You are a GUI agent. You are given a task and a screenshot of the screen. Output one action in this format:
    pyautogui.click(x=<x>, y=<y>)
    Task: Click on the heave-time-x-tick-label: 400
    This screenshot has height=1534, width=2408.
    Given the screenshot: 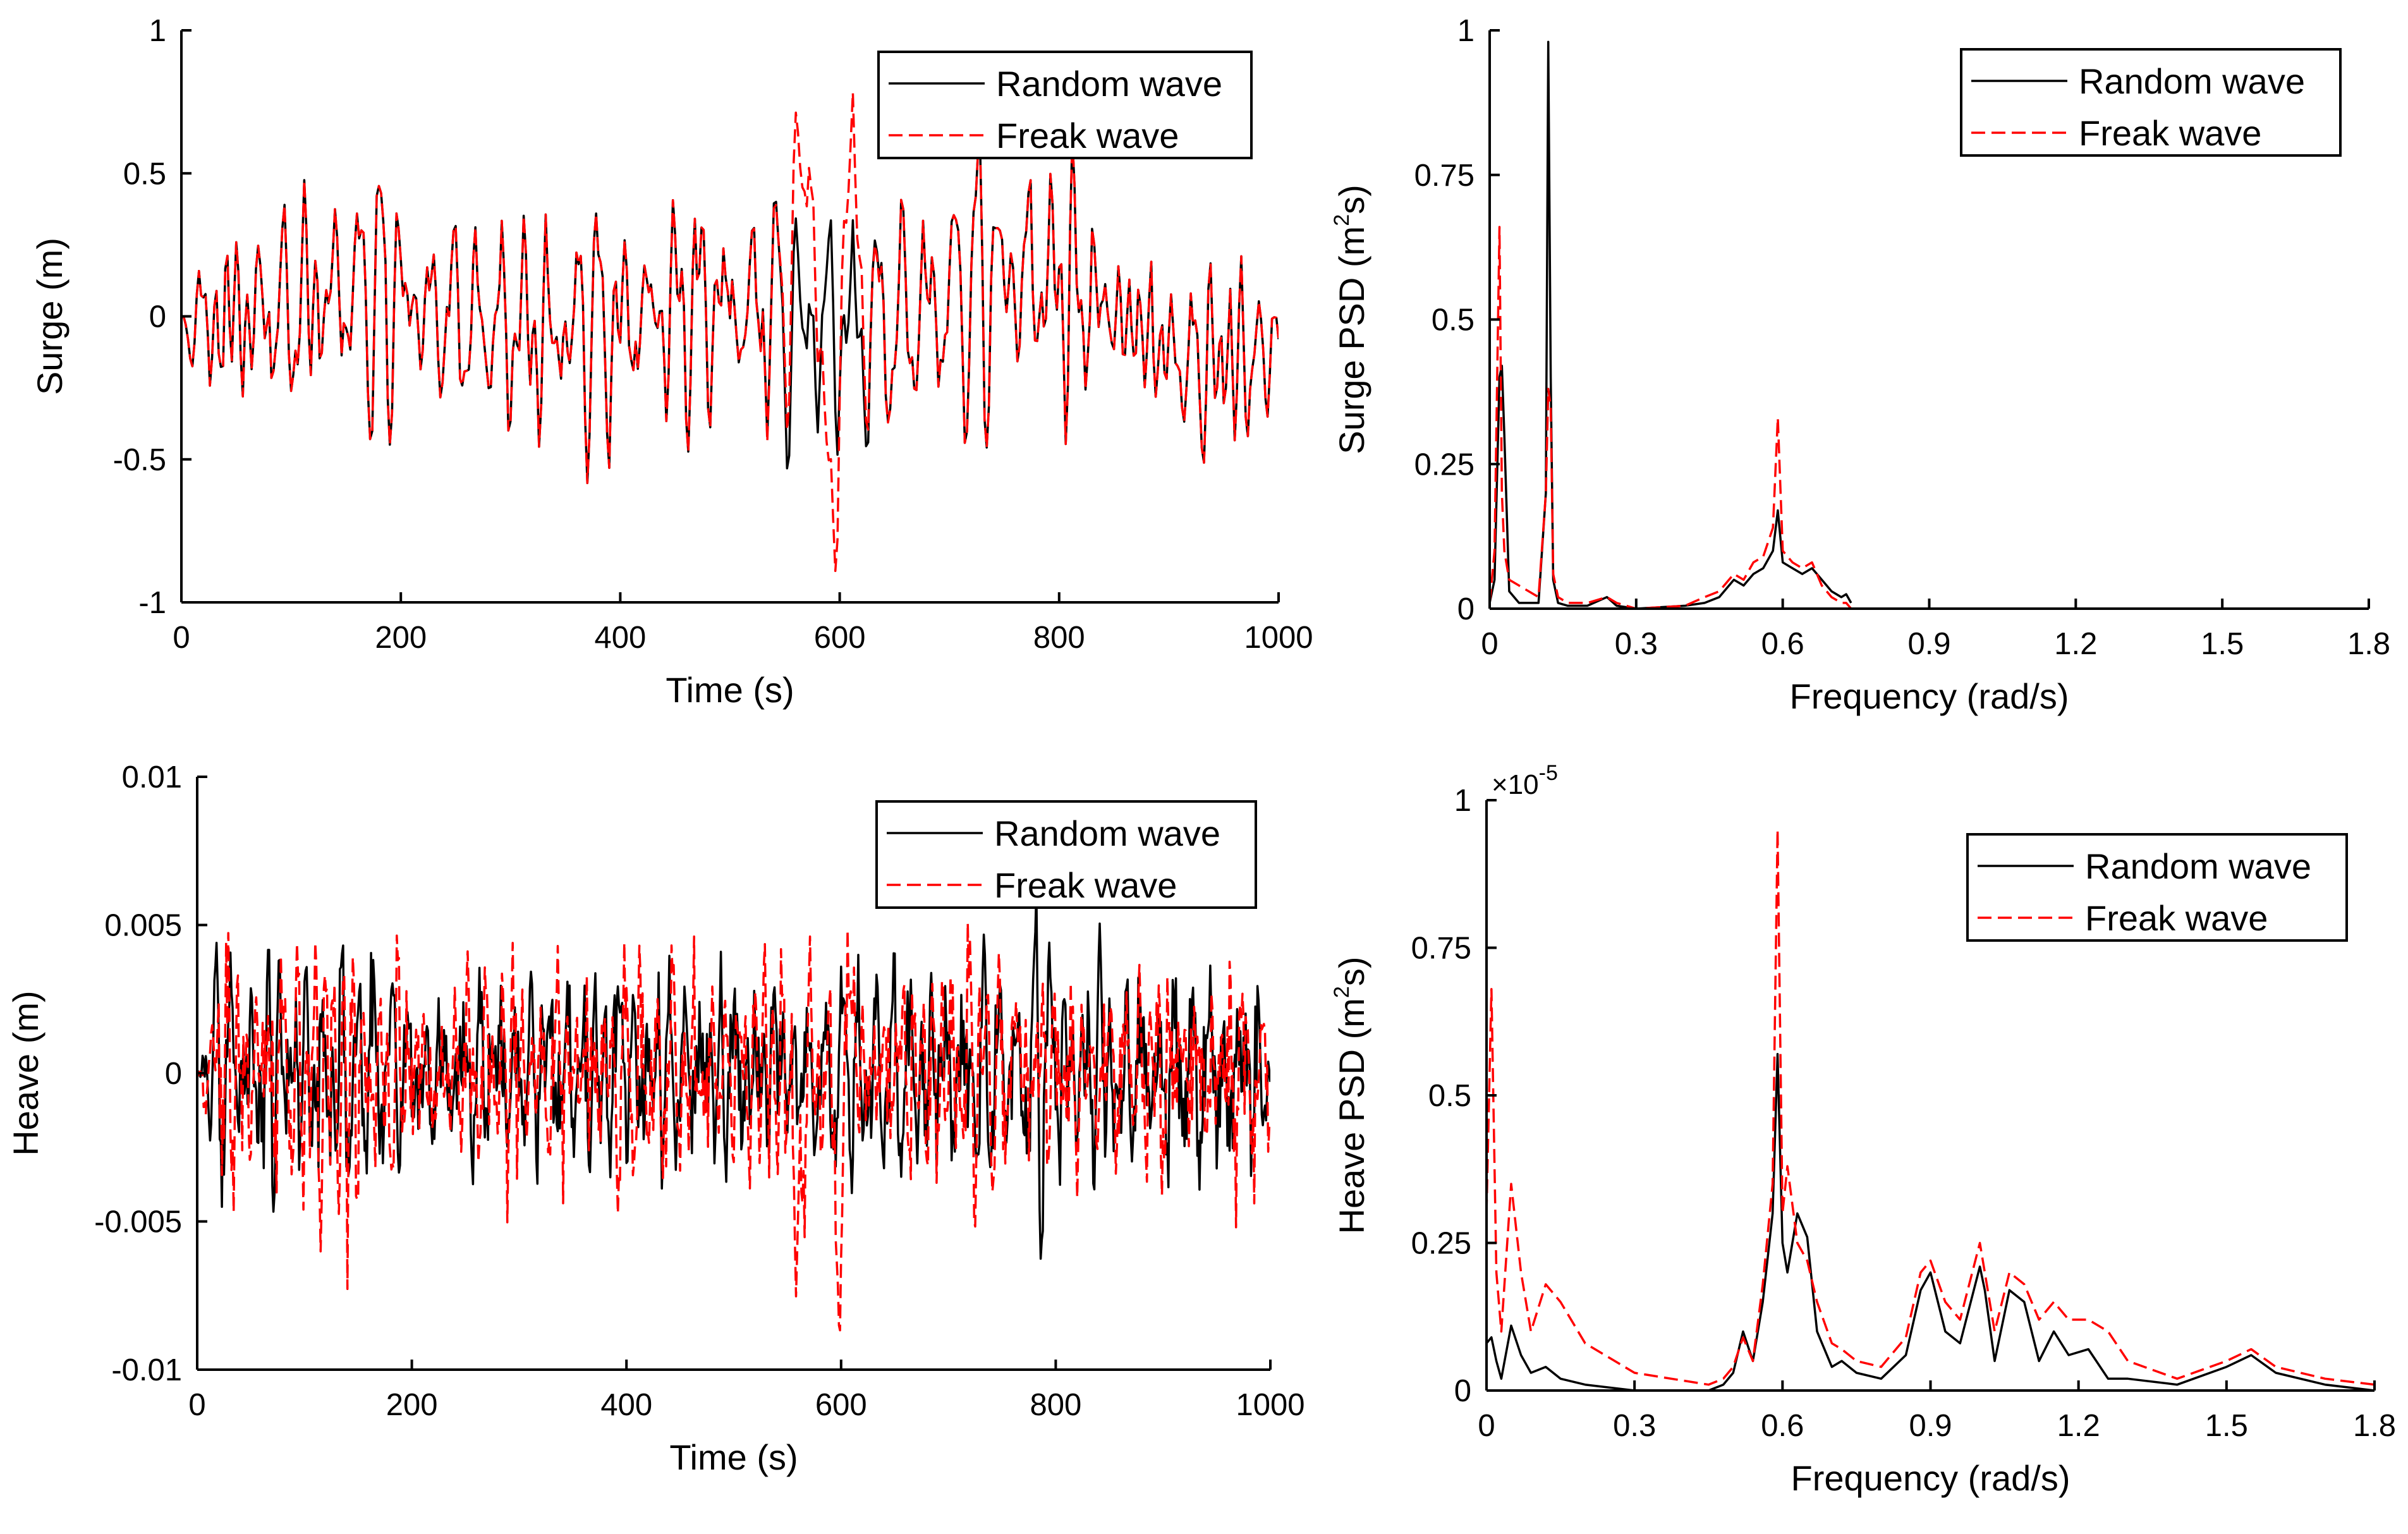 What is the action you would take?
    pyautogui.click(x=626, y=1405)
    